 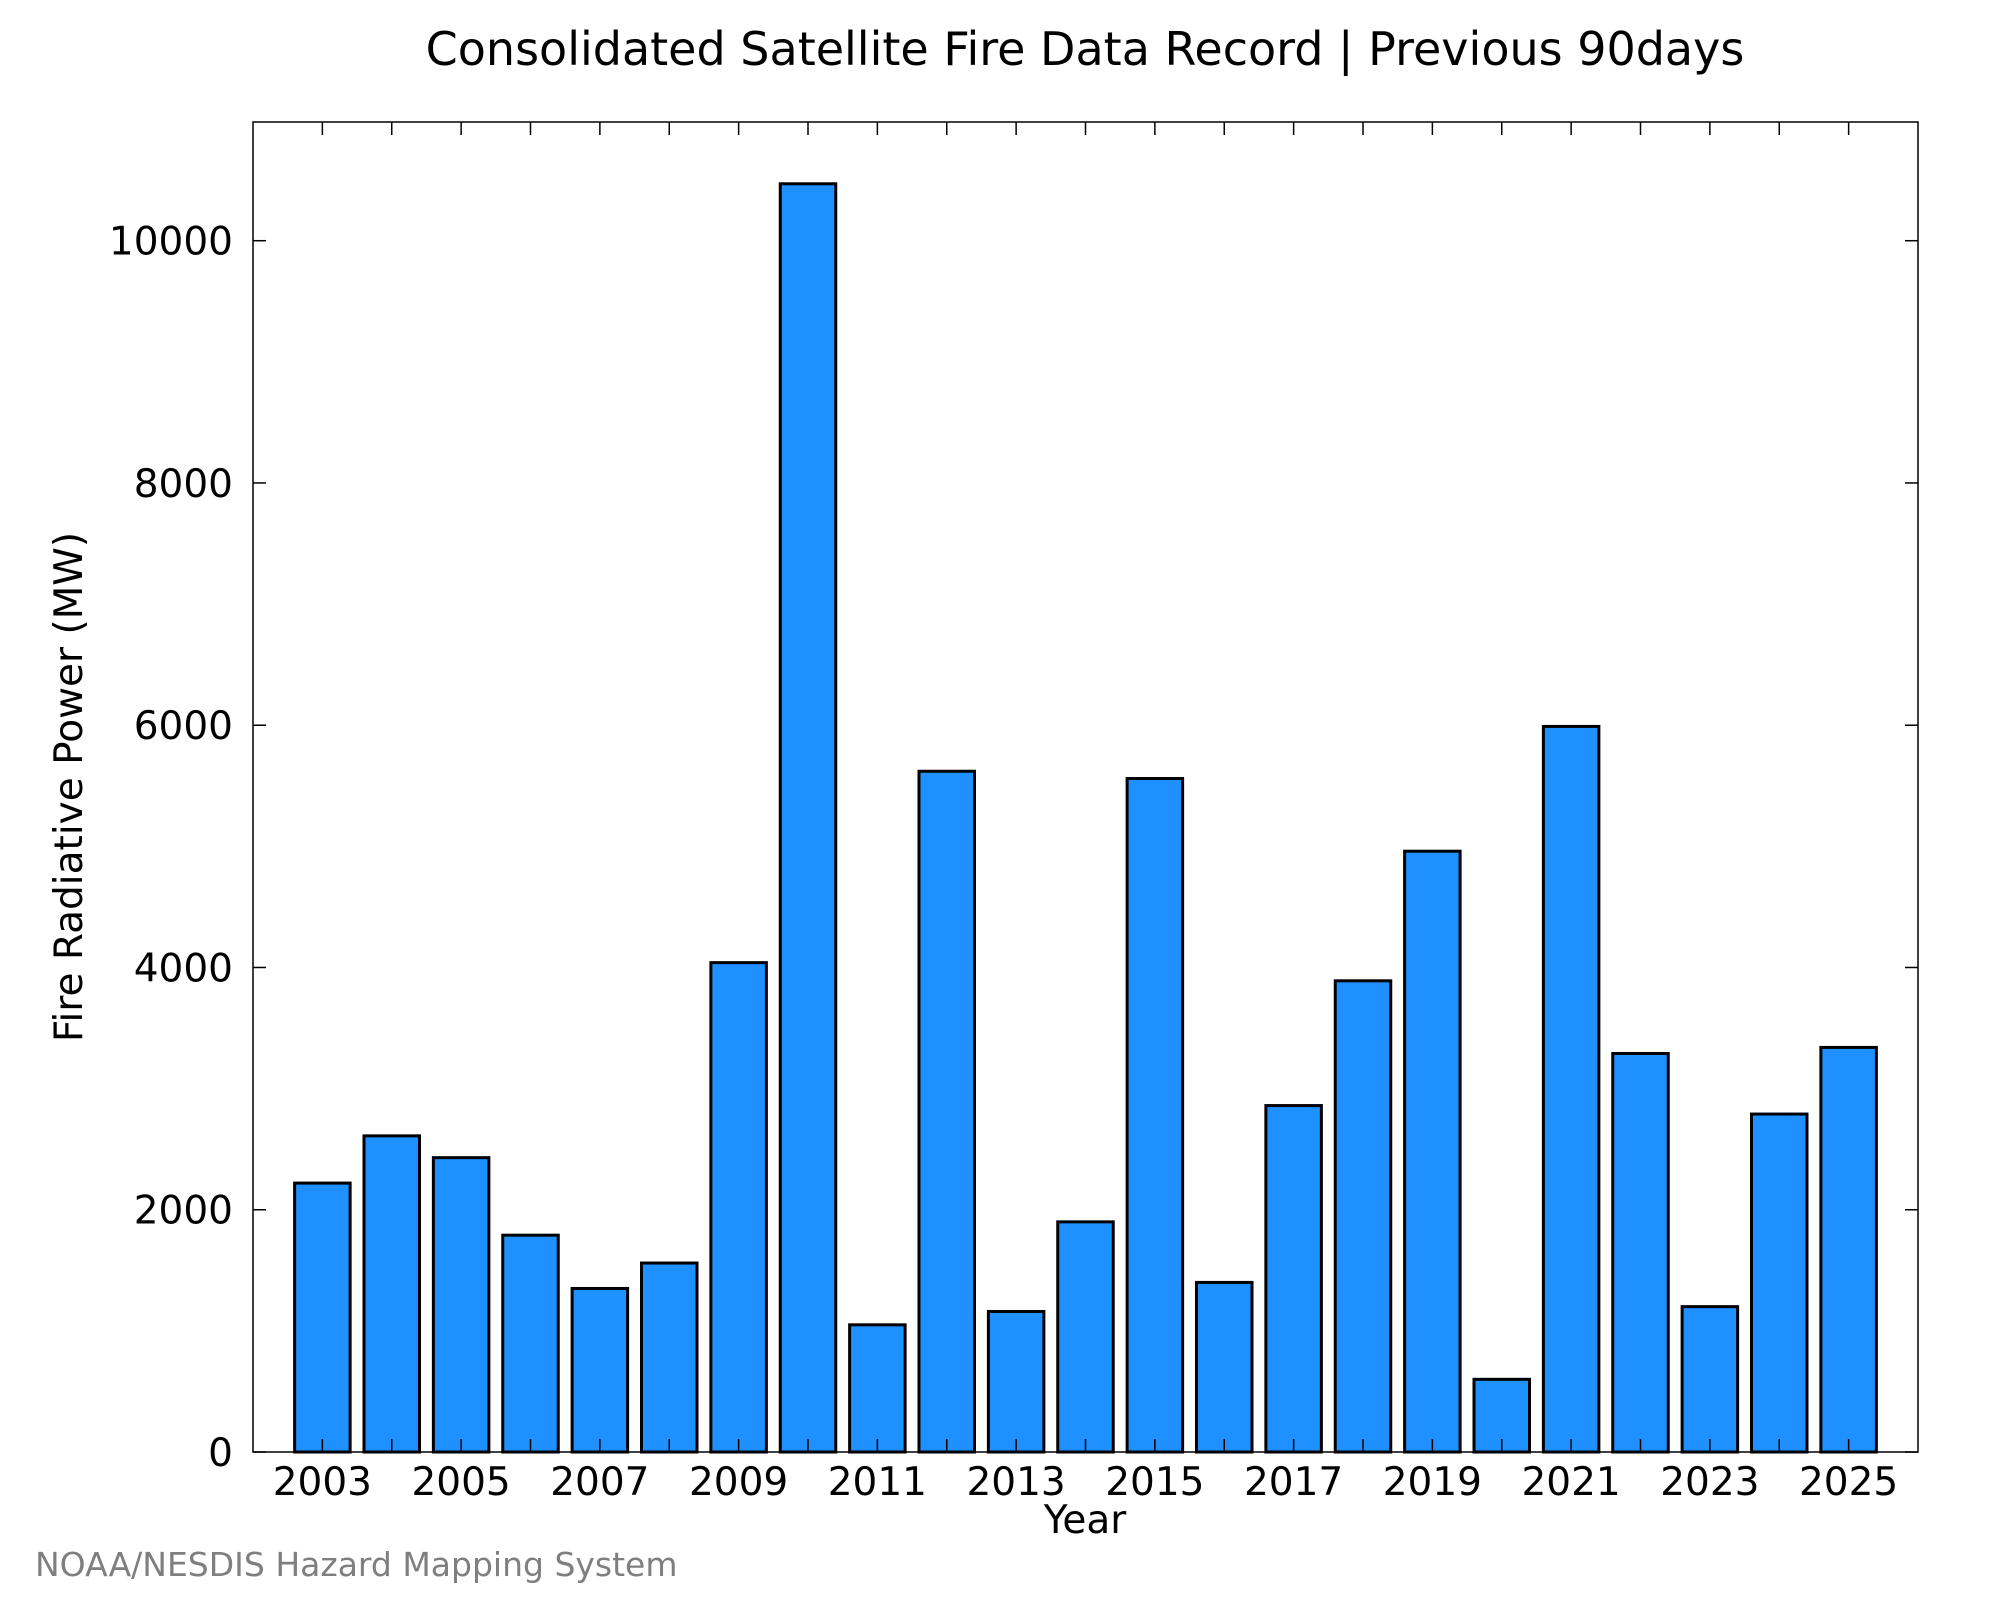 What do you see at coordinates (738, 1482) in the screenshot?
I see `x-tick-label-2009: 2009` at bounding box center [738, 1482].